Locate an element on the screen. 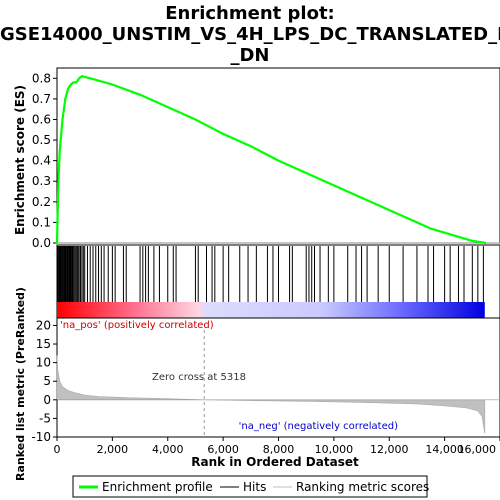 This screenshot has height=500, width=500. es-y-tick-label: 0.0 is located at coordinates (41, 243).